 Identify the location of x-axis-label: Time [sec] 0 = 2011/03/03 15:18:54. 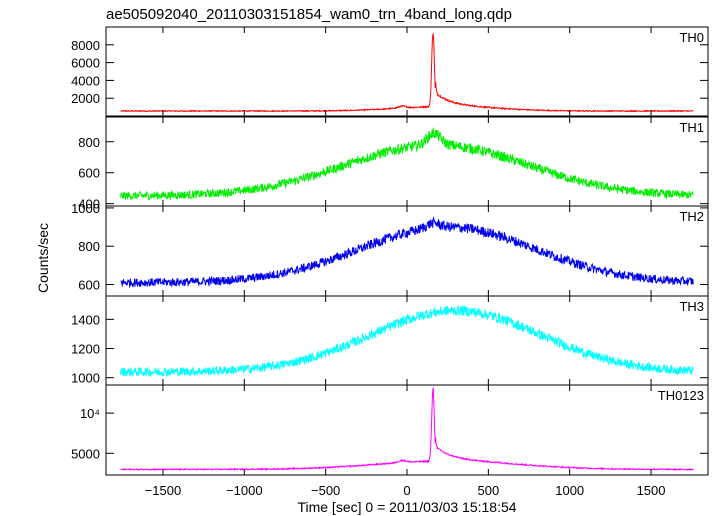
(406, 507).